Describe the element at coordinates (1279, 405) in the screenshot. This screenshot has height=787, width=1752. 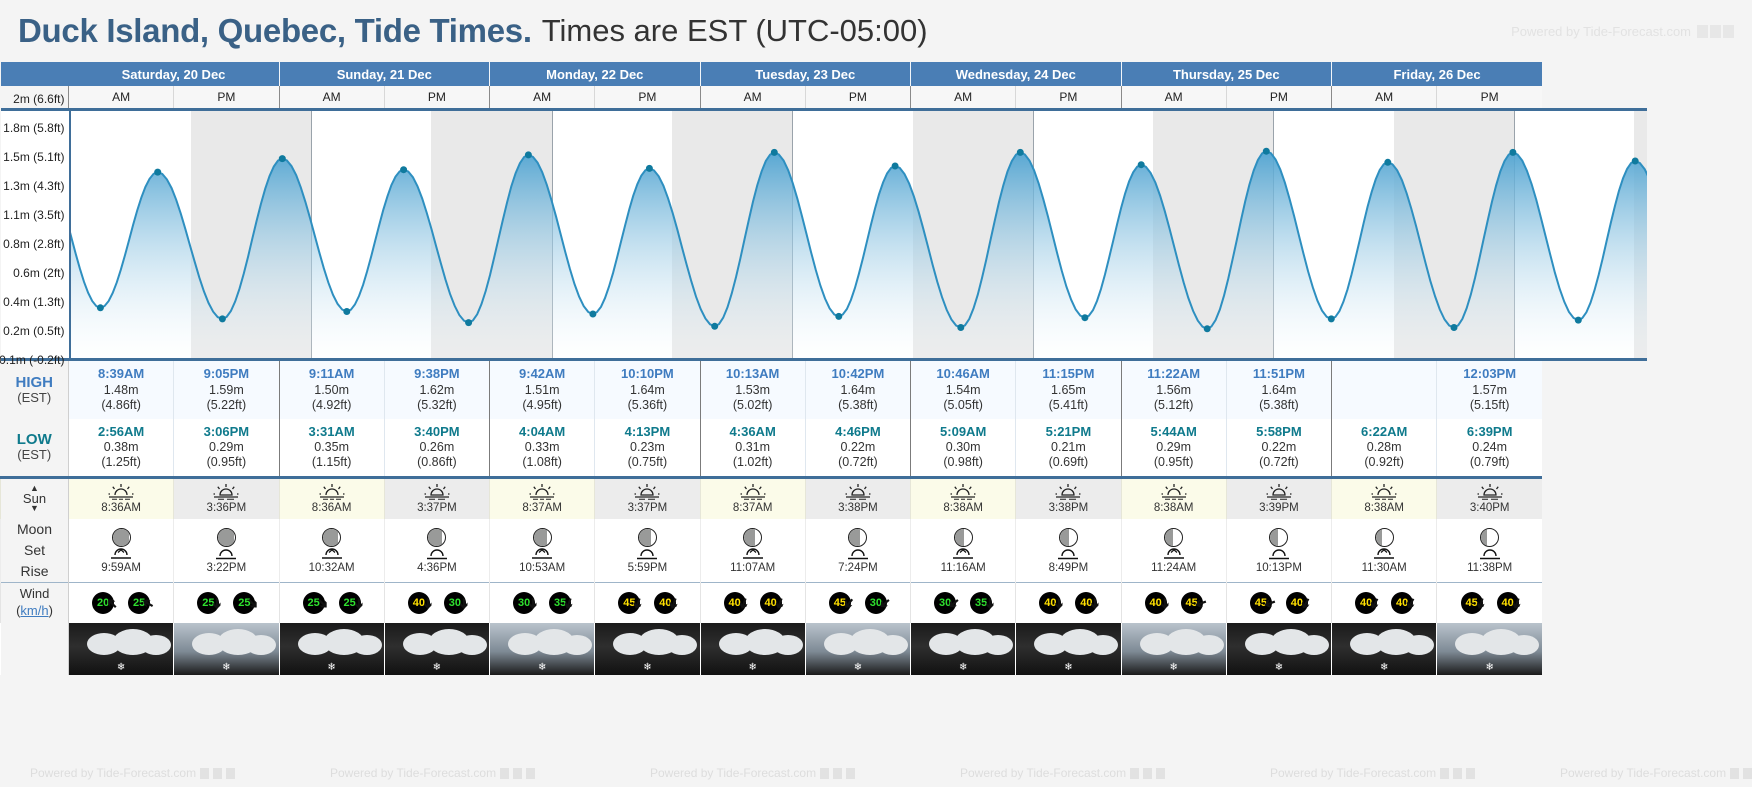
I see `tide-height-ft: (5.38ft)` at that location.